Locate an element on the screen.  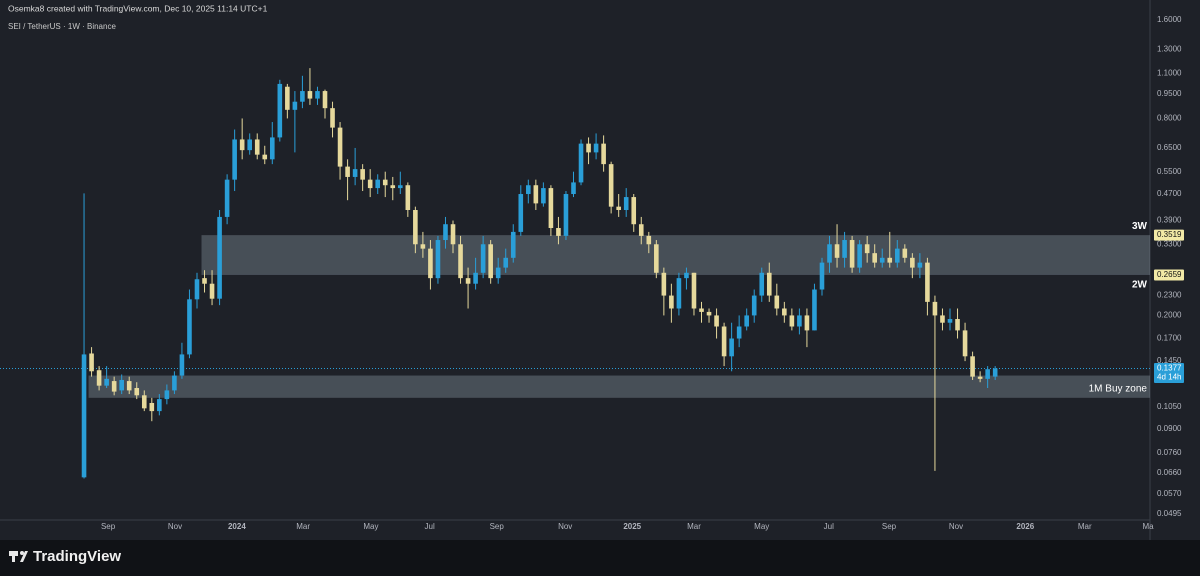
zone-label: 3W is located at coordinates (1140, 226).